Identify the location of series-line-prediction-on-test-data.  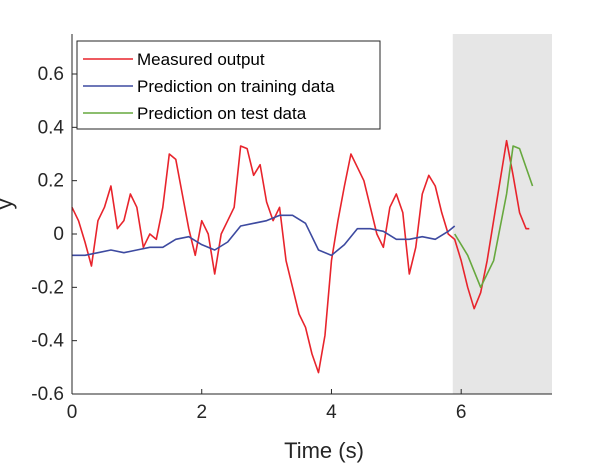
(494, 217).